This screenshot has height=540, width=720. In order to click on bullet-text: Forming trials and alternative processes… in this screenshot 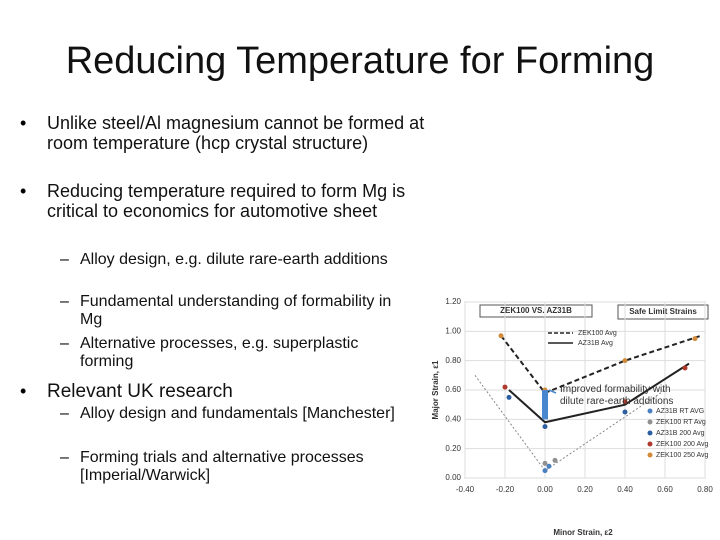, I will do `click(222, 466)`.